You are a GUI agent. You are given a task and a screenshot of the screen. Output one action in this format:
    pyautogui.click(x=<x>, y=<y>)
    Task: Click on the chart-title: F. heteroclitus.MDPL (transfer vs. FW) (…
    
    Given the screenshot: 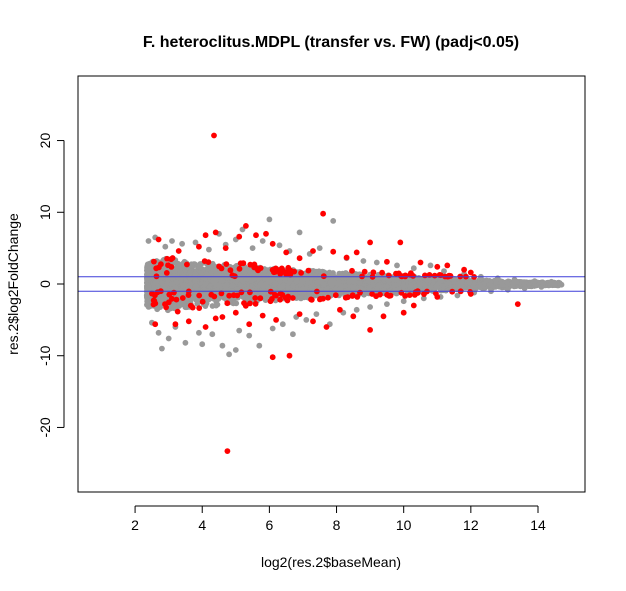 What is the action you would take?
    pyautogui.click(x=331, y=42)
    